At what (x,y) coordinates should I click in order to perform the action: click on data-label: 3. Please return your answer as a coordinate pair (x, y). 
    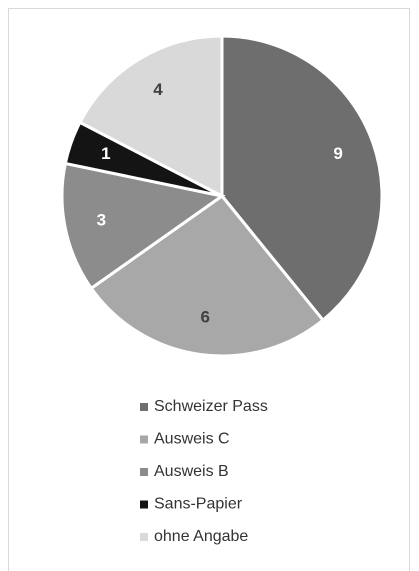
    Looking at the image, I should click on (101, 220).